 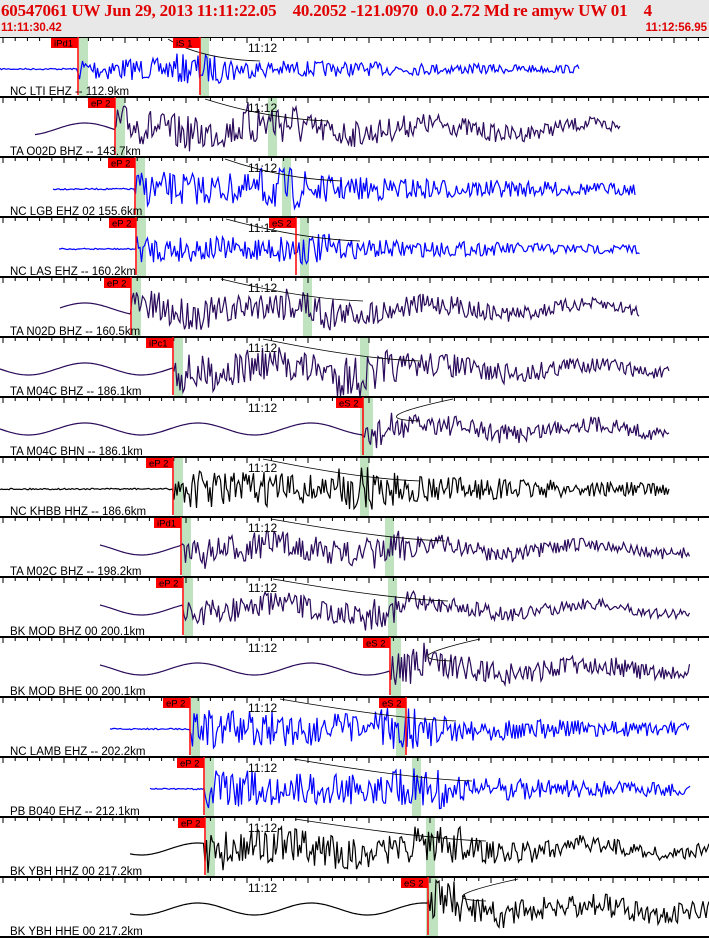 I want to click on station-label: BK MOD BHE 00 200.1km, so click(x=78, y=692).